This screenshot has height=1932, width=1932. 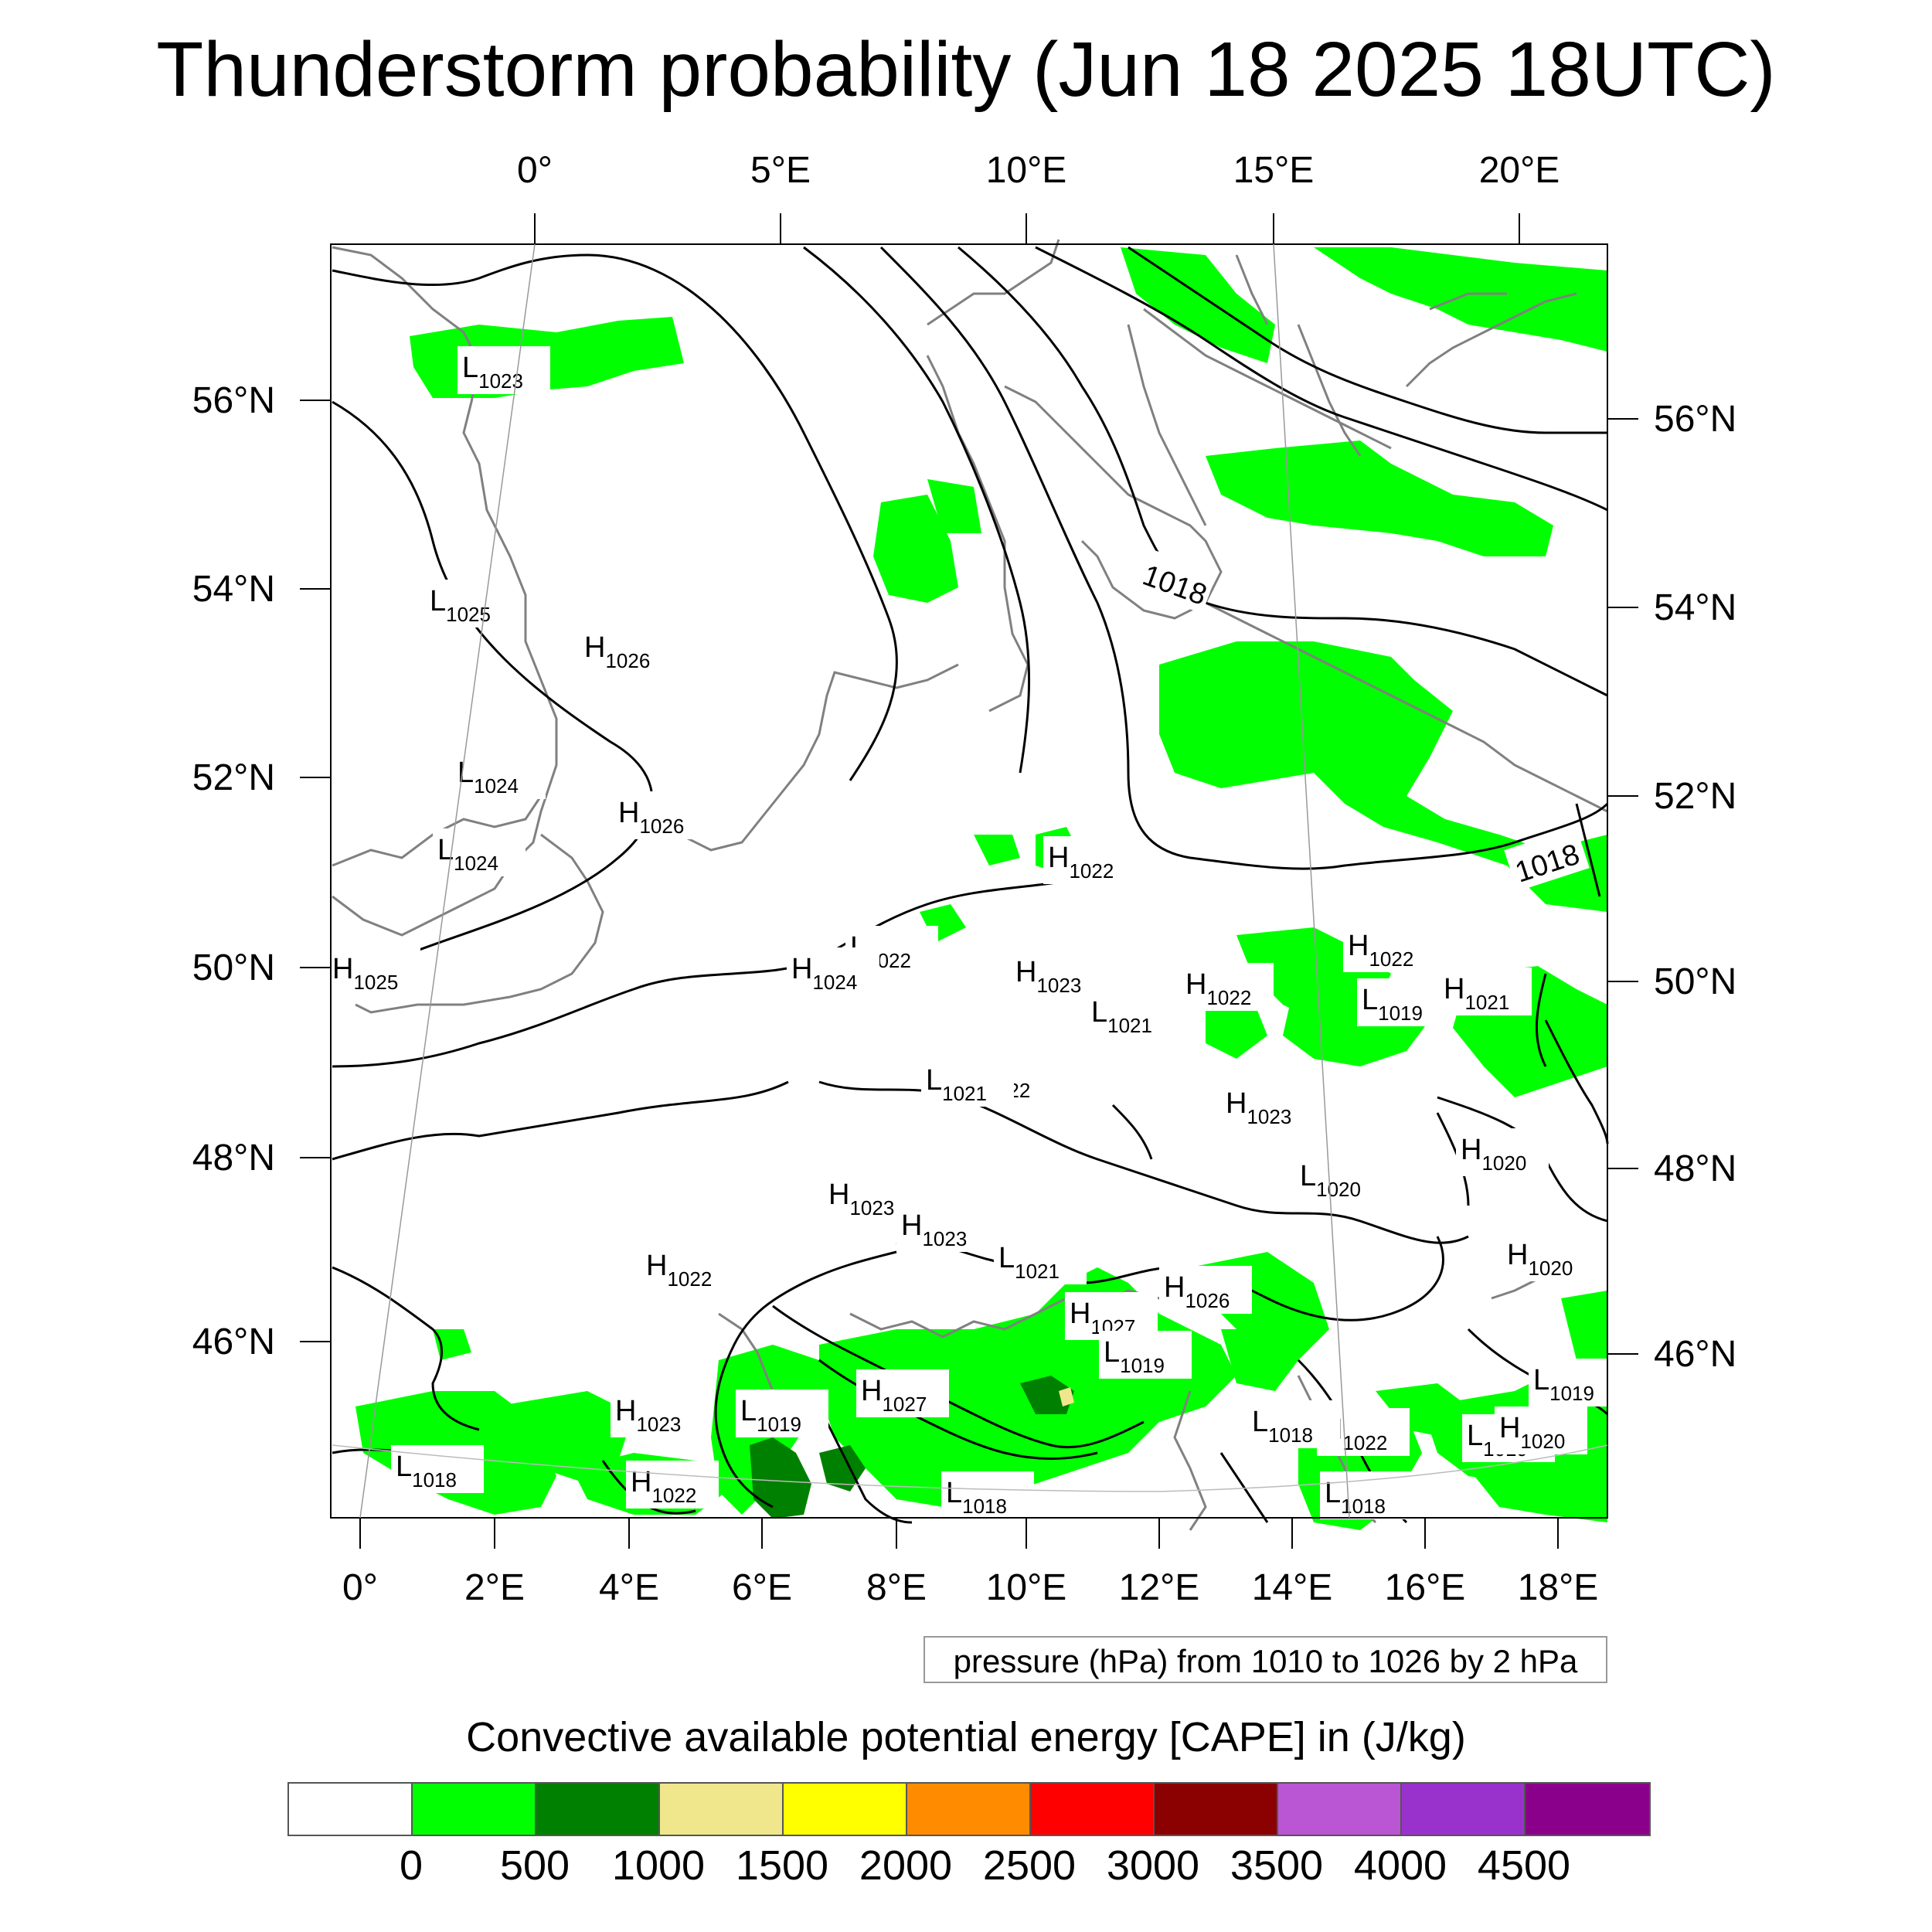 What do you see at coordinates (234, 1158) in the screenshot?
I see `lat-left-label: 48°N` at bounding box center [234, 1158].